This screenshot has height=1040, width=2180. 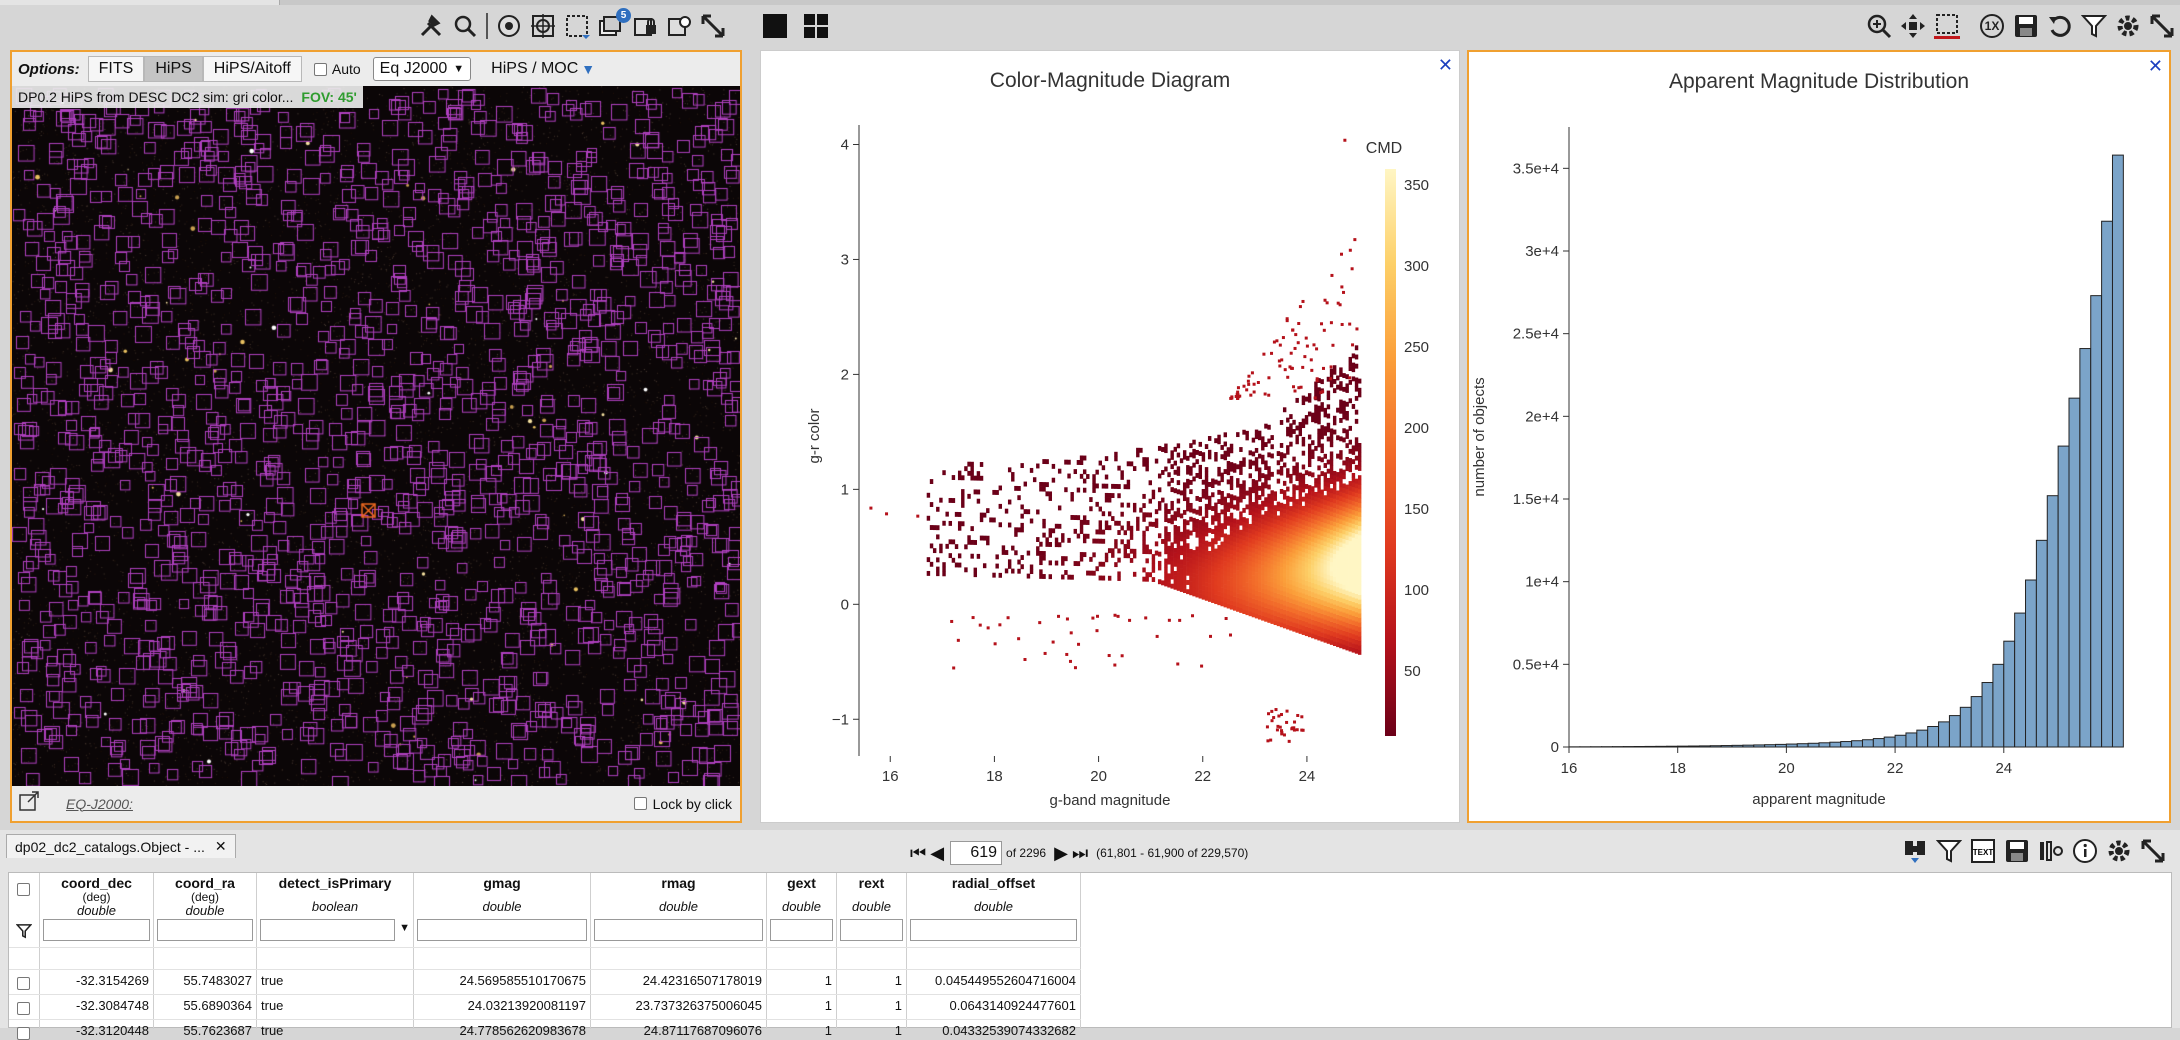 I want to click on reset-zoom-icon: 1X, so click(x=1992, y=26).